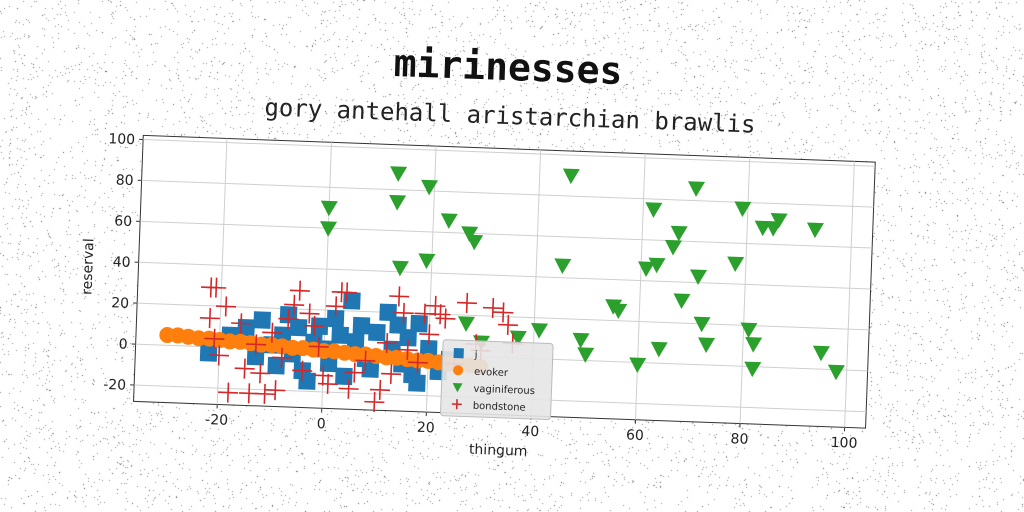 The image size is (1024, 512). I want to click on x-tick-label: 0, so click(320, 424).